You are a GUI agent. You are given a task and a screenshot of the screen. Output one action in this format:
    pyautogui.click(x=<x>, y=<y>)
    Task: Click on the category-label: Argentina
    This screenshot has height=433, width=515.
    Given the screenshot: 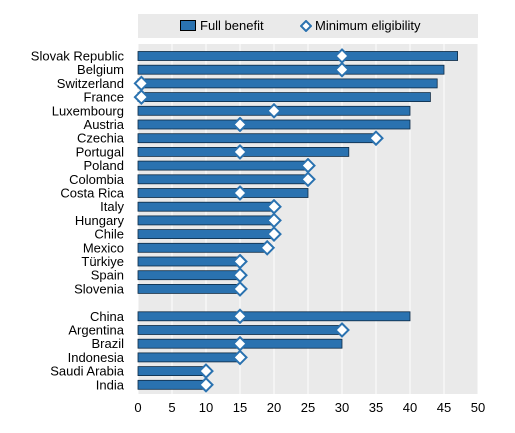 What is the action you would take?
    pyautogui.click(x=96, y=330)
    